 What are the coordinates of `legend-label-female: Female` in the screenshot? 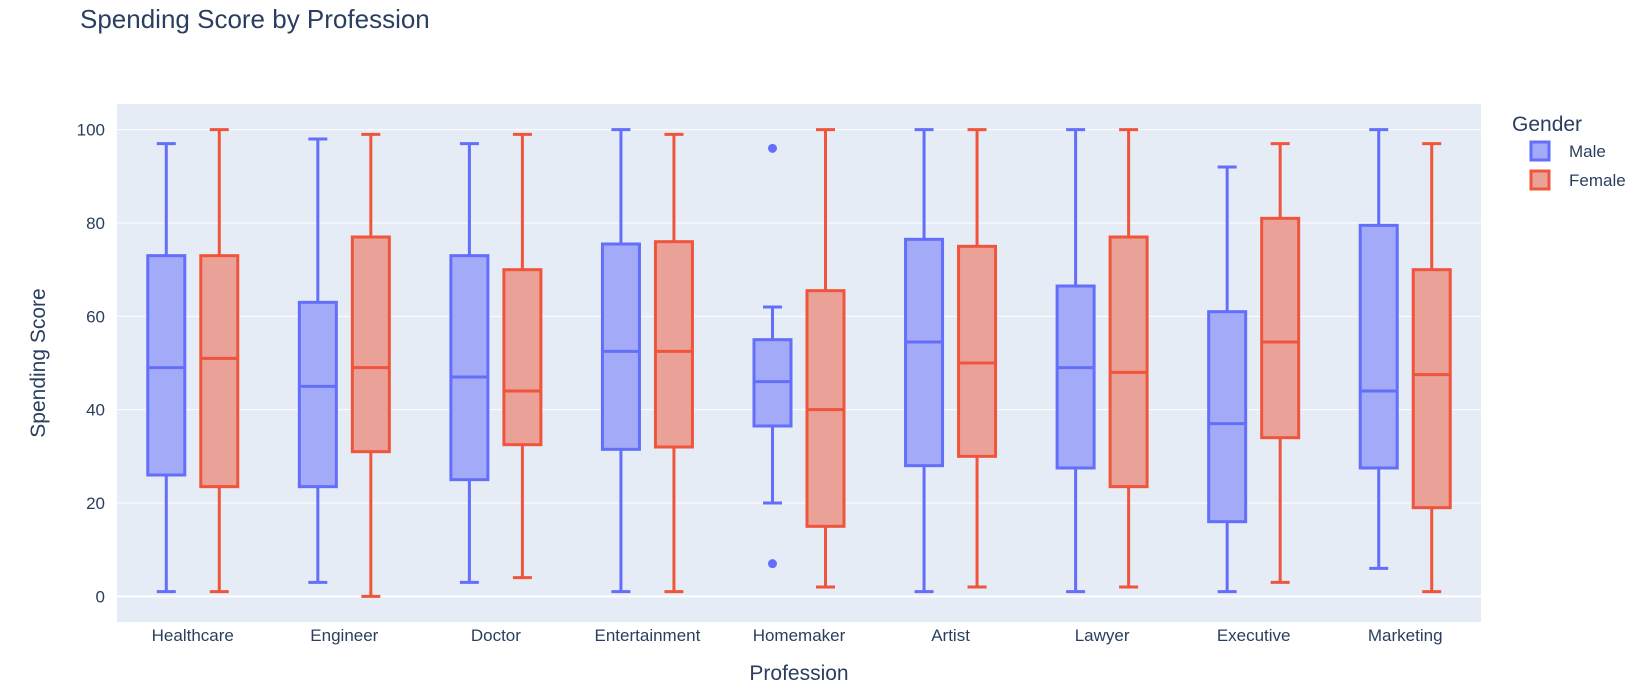 It's located at (1597, 180).